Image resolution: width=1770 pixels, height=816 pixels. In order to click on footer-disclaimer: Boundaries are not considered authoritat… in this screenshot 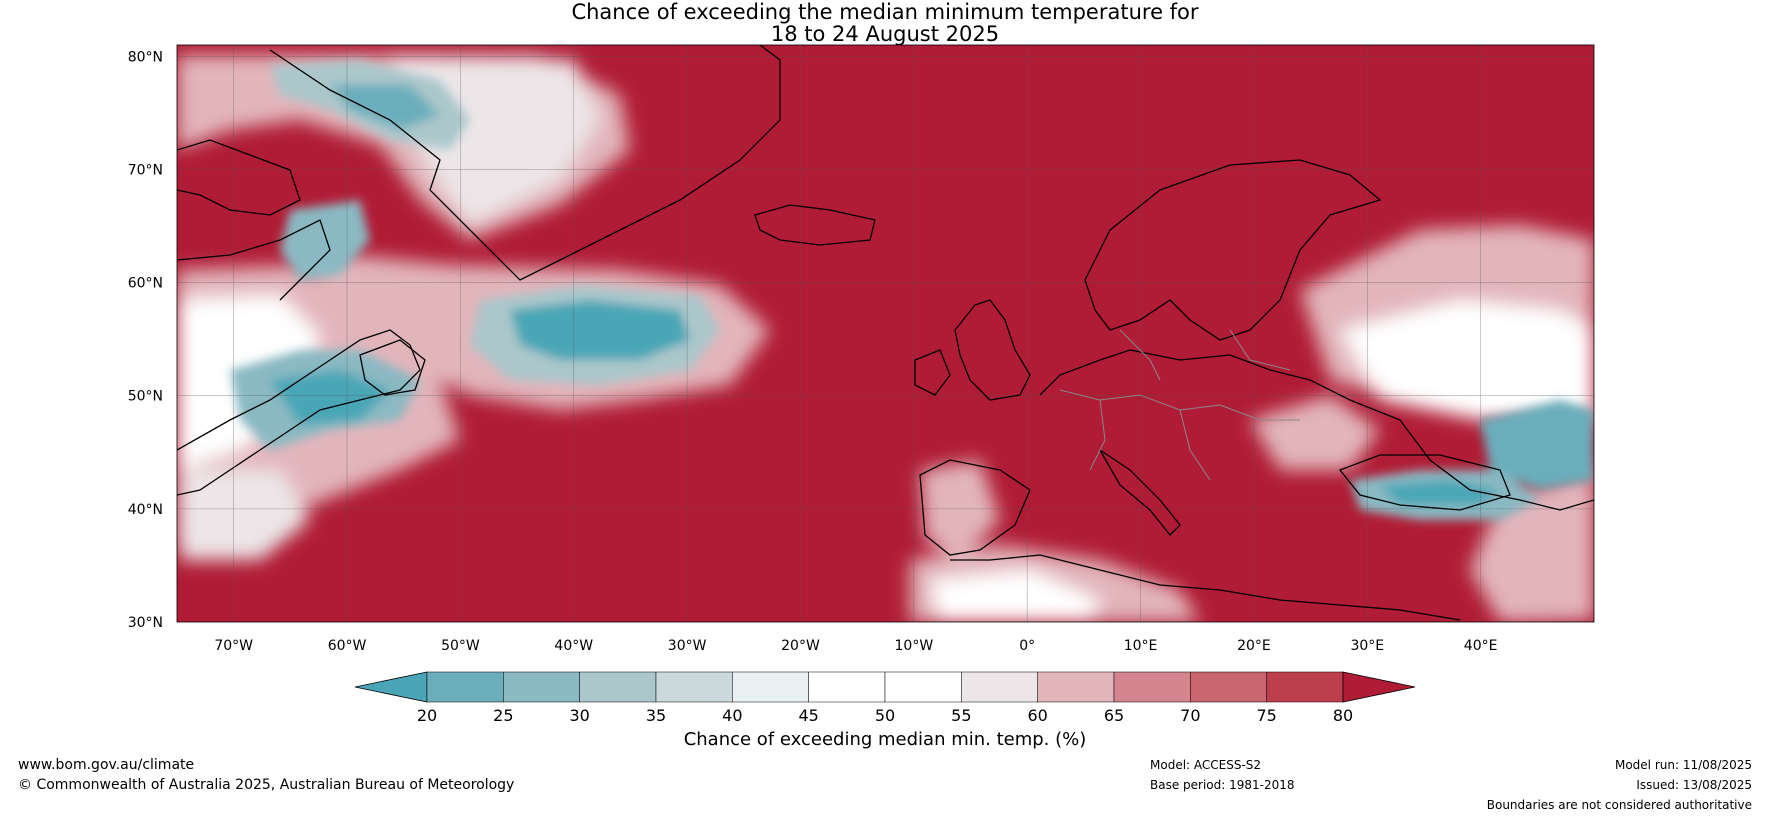, I will do `click(1619, 805)`.